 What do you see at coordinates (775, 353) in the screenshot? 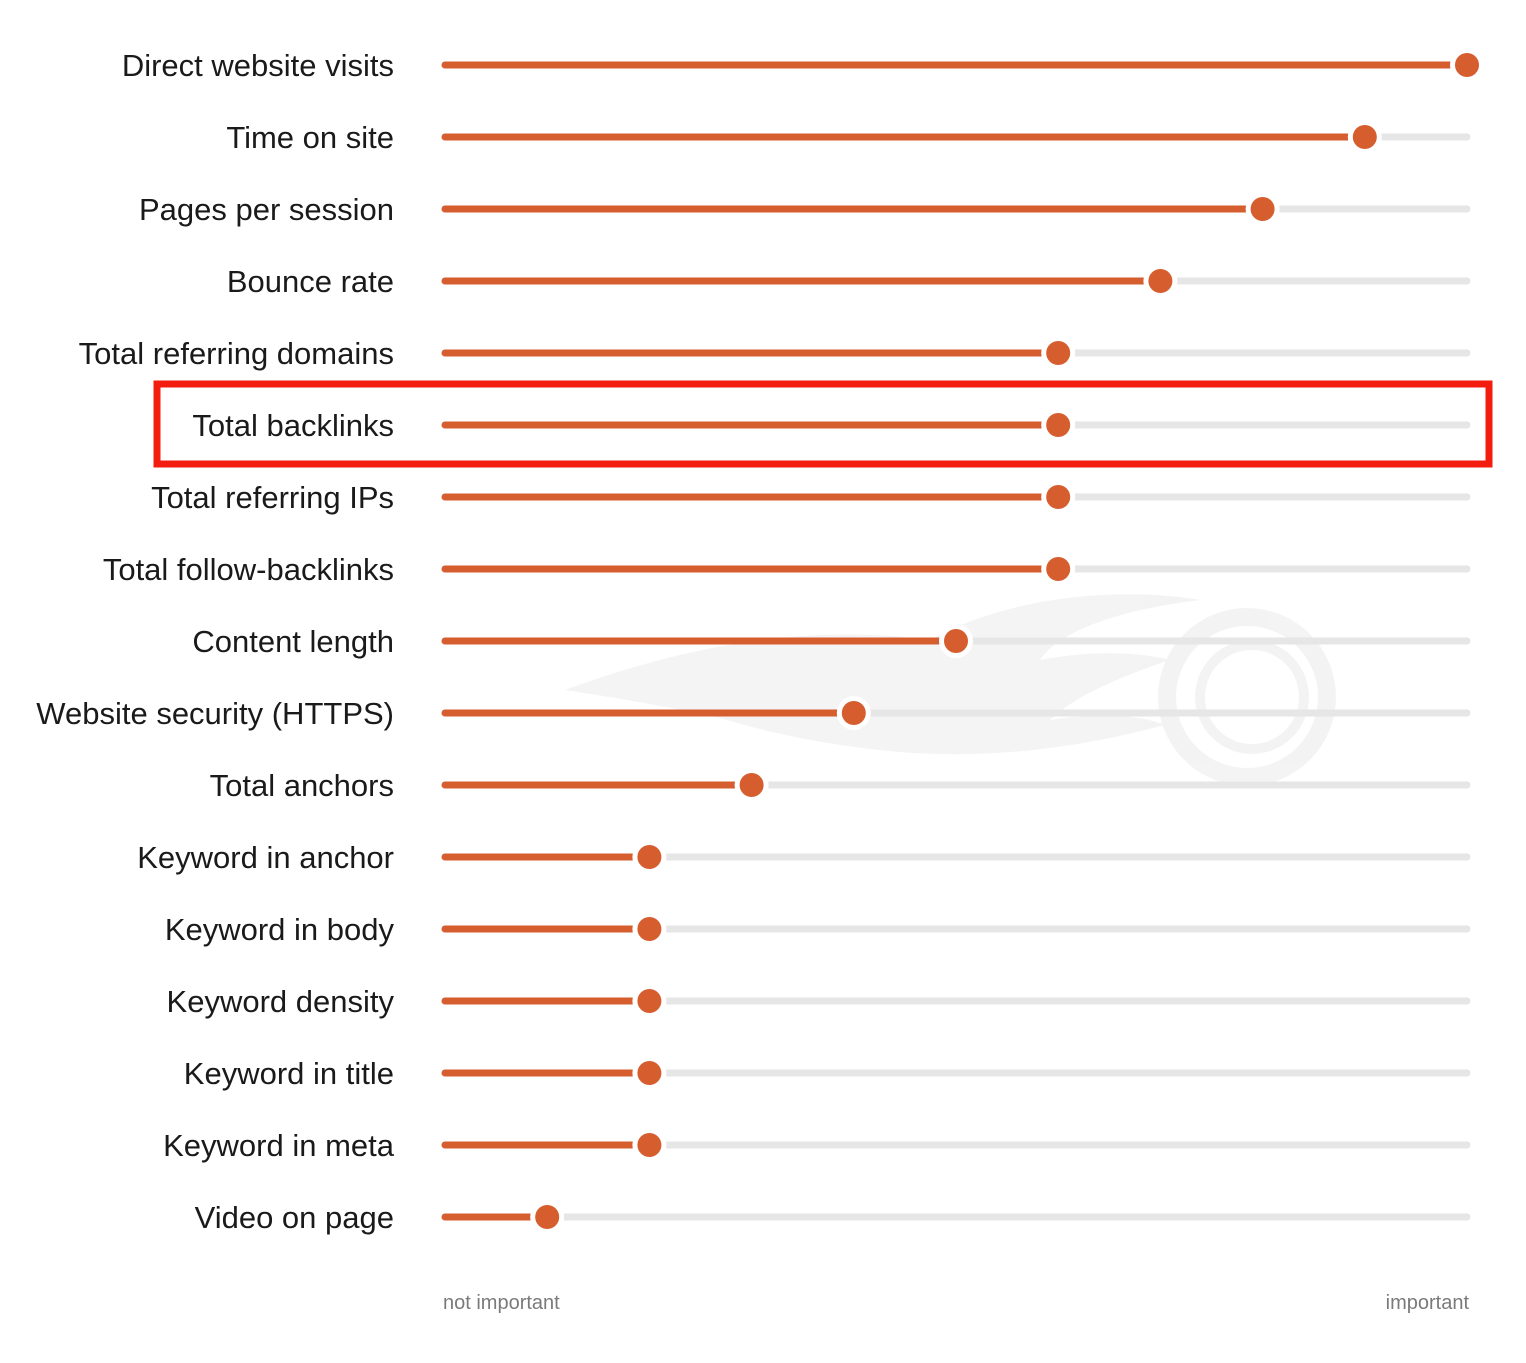
I see `slider-row: Total referring domains` at bounding box center [775, 353].